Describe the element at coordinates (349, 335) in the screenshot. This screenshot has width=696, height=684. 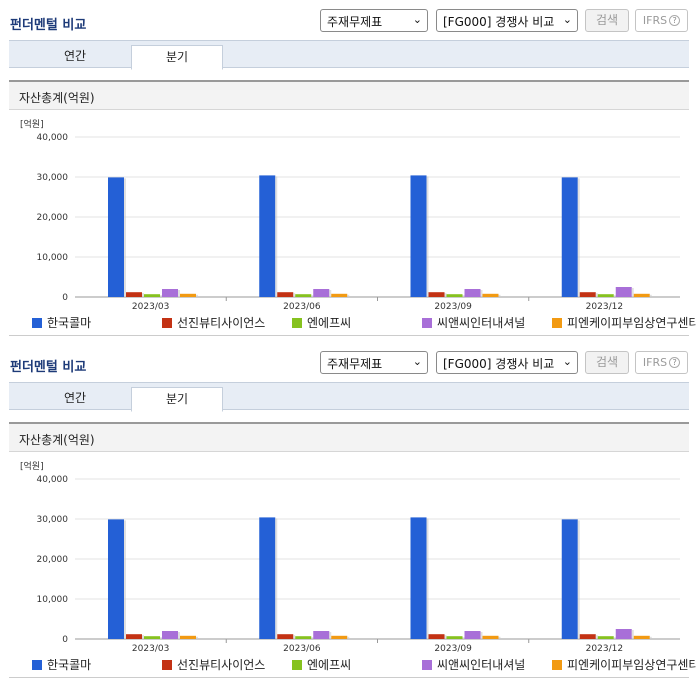
I see `divider` at that location.